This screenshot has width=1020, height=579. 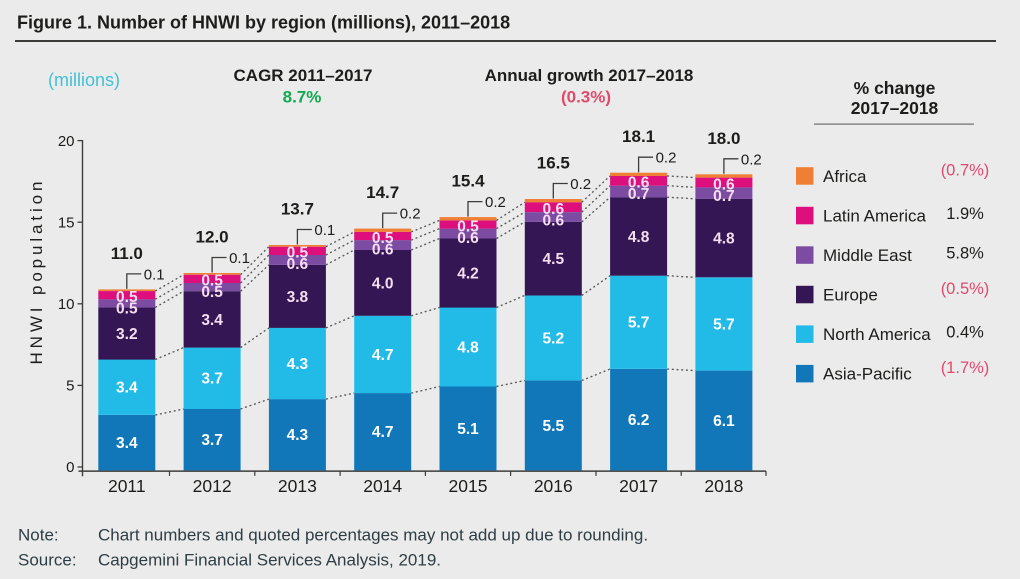 I want to click on svg-text: (millions), so click(x=84, y=80).